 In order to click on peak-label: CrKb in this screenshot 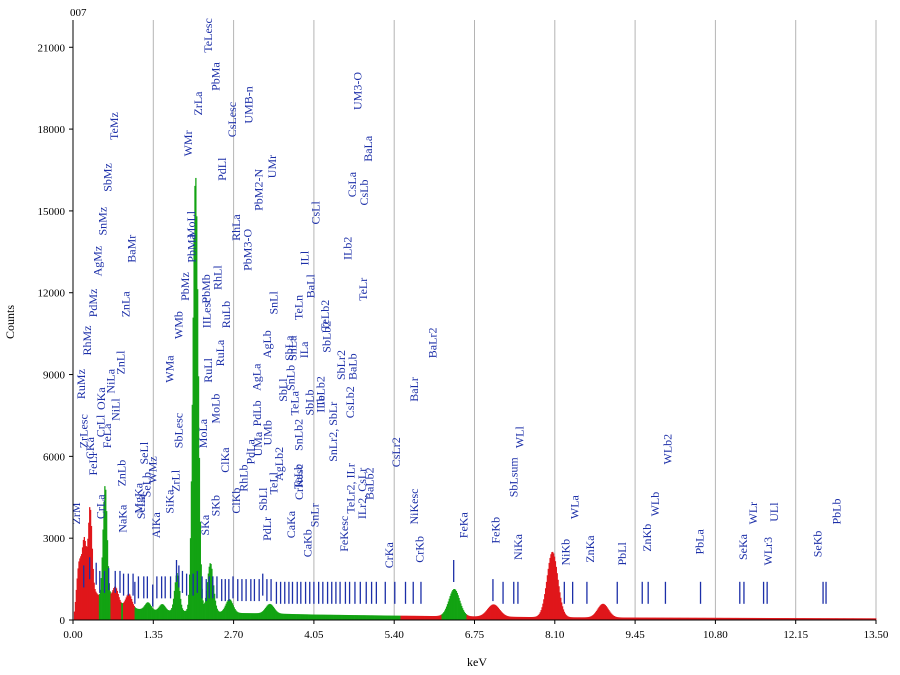, I will do `click(419, 549)`.